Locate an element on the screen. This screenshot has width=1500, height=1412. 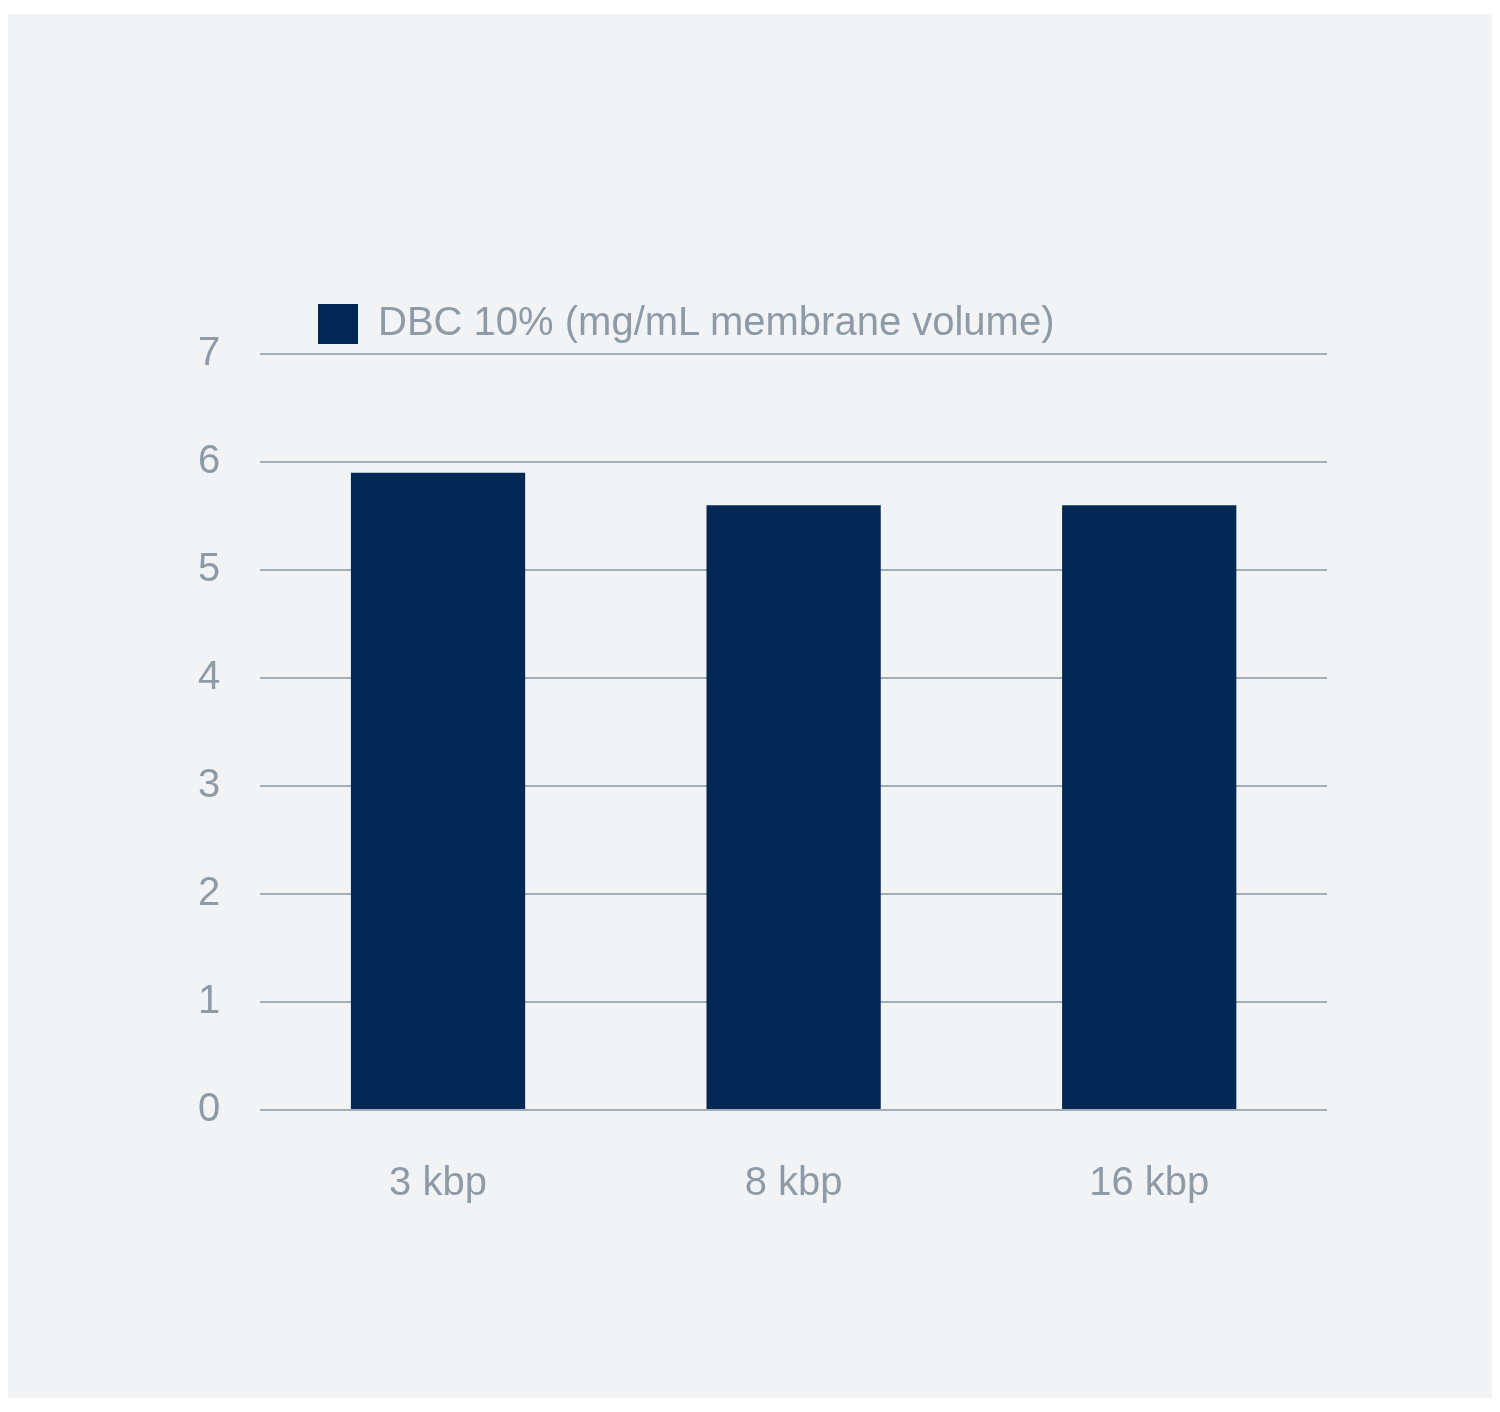
x-tick-label: 16 kbp is located at coordinates (1149, 1181).